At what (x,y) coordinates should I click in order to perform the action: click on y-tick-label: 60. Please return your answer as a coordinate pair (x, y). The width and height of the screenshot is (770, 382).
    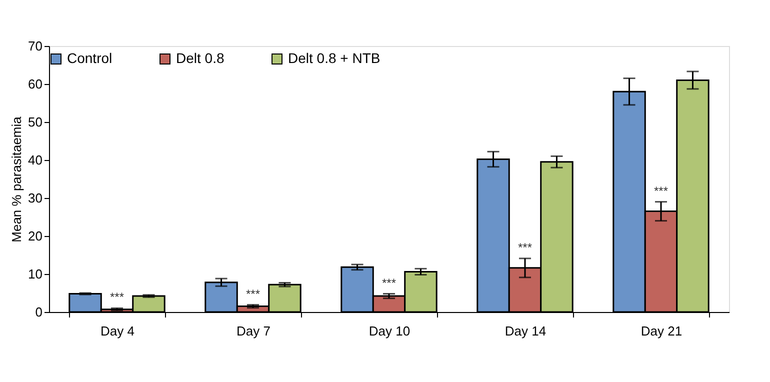
    Looking at the image, I should click on (35, 84).